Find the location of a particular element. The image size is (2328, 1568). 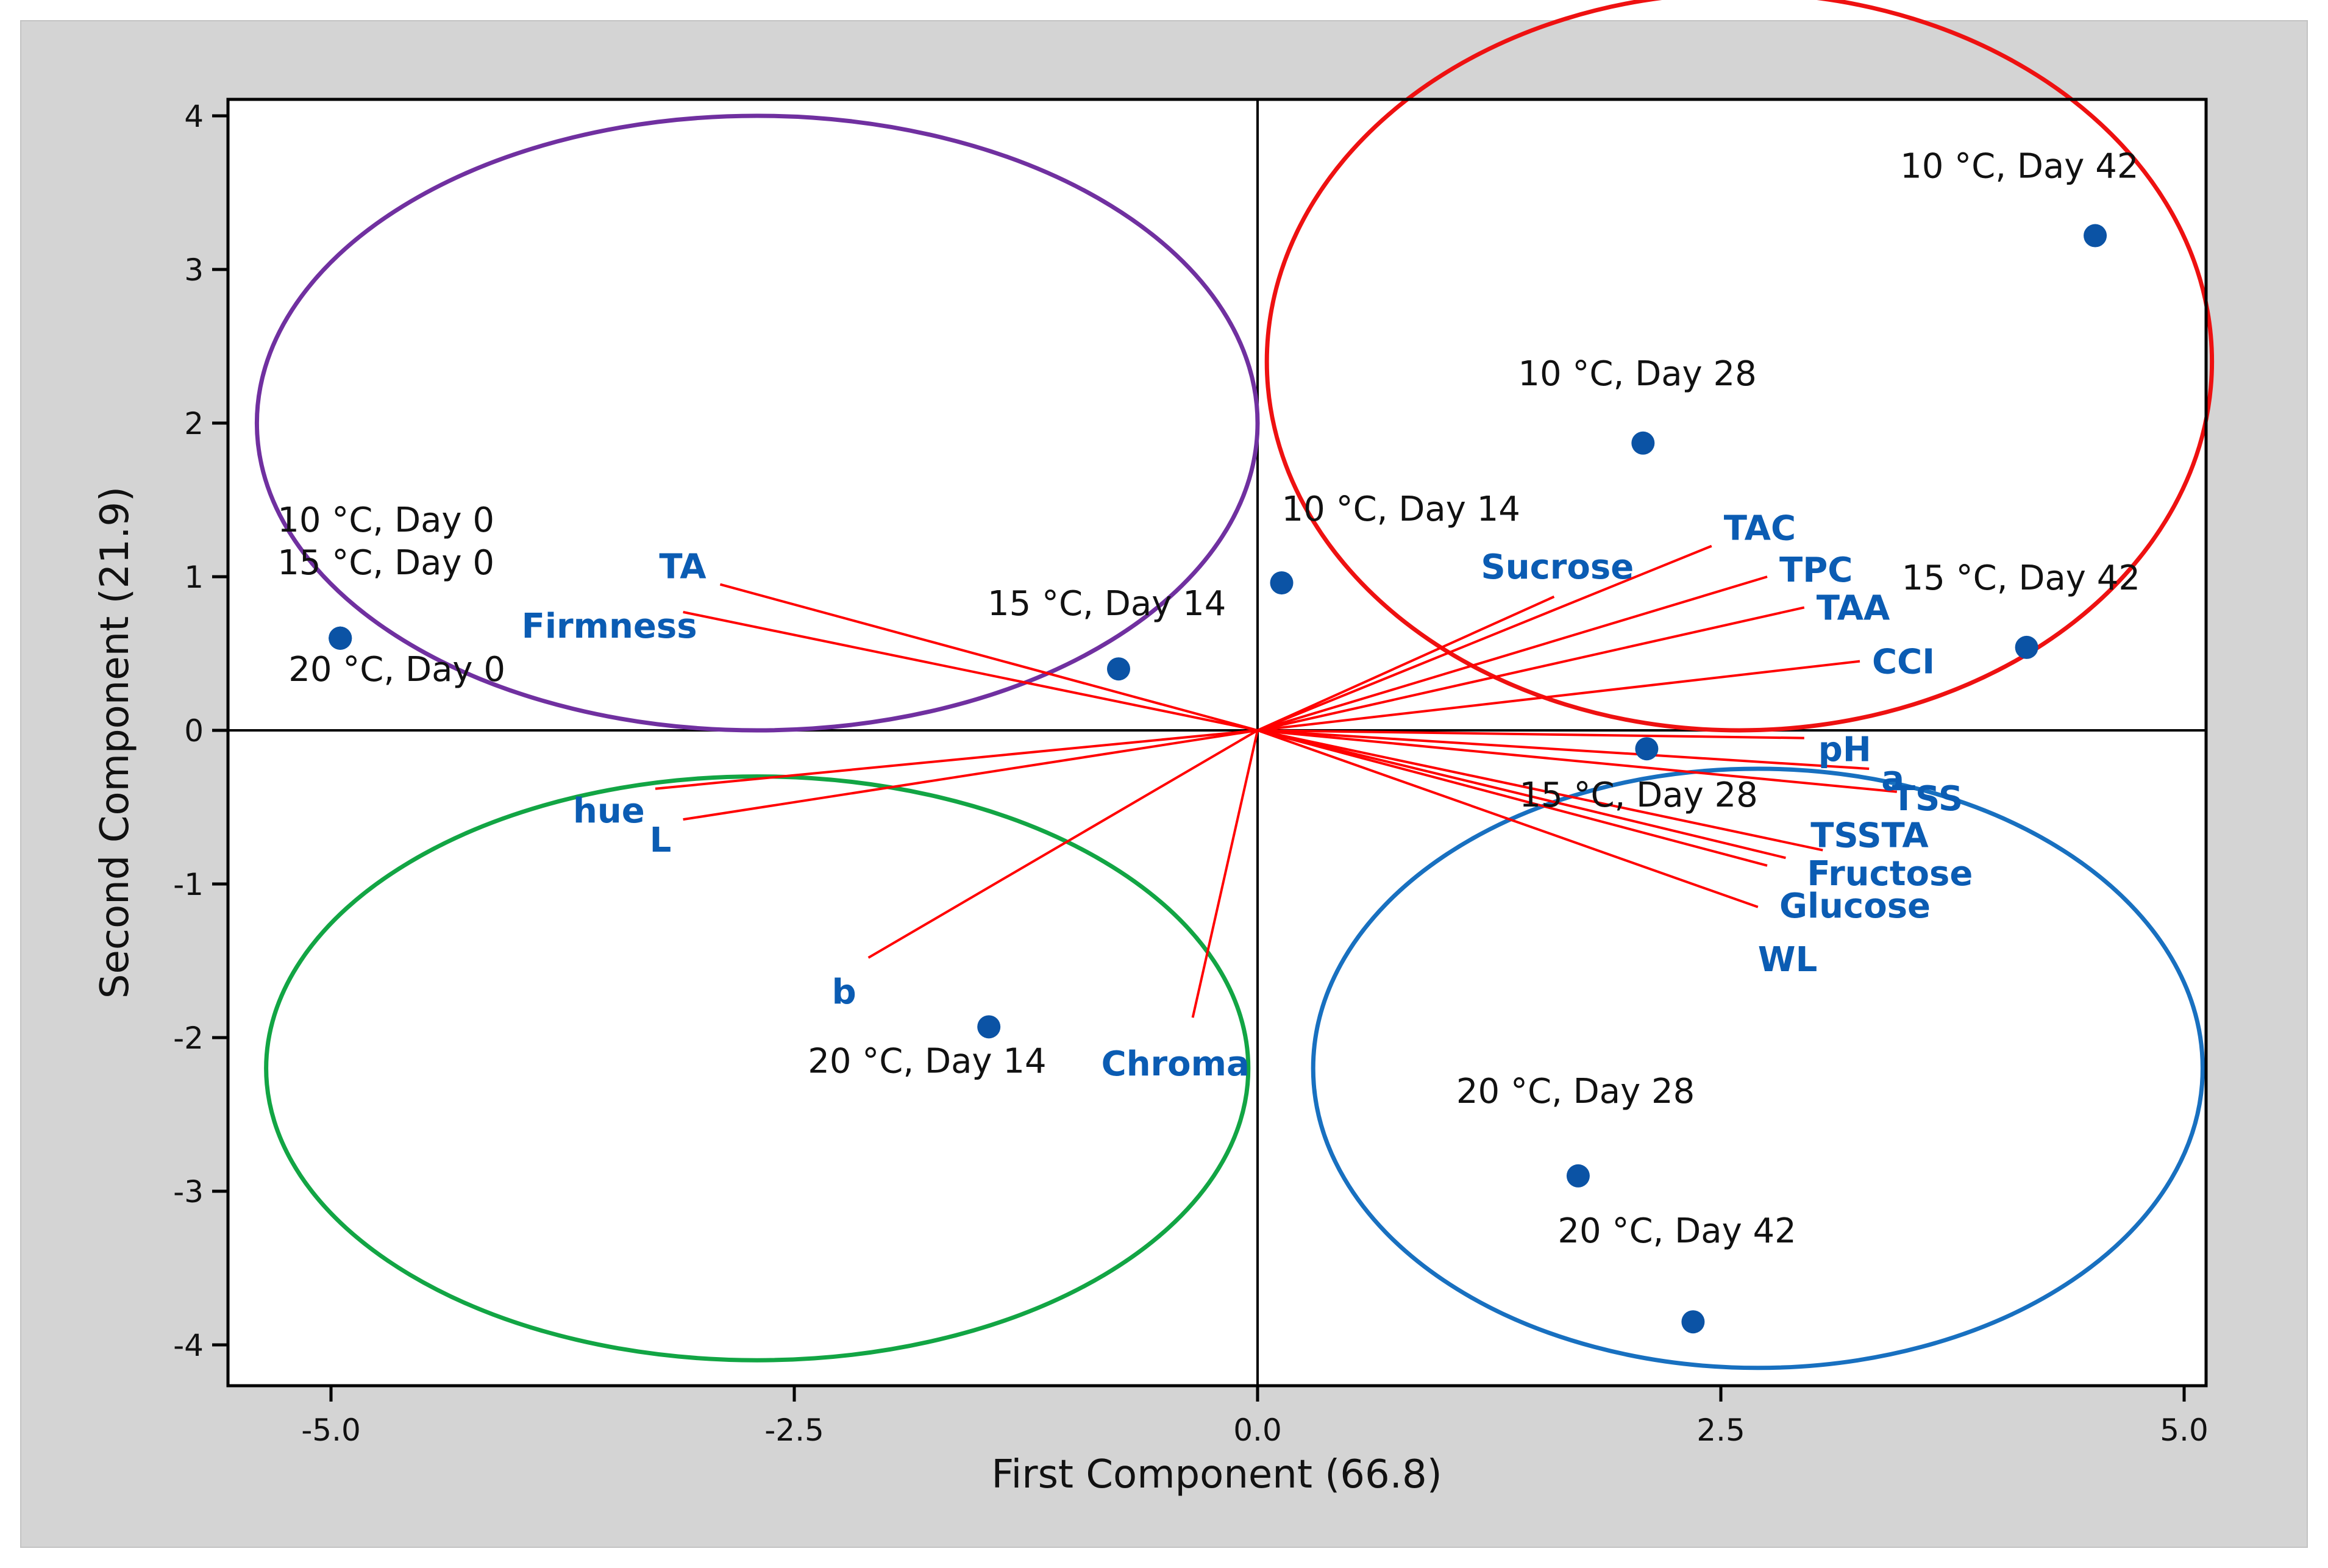

loading-label-b: b is located at coordinates (844, 992).